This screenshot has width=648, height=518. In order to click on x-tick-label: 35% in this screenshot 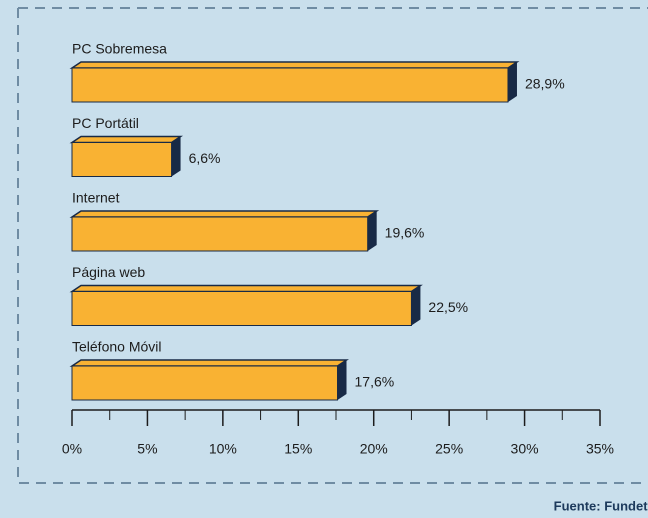, I will do `click(600, 449)`.